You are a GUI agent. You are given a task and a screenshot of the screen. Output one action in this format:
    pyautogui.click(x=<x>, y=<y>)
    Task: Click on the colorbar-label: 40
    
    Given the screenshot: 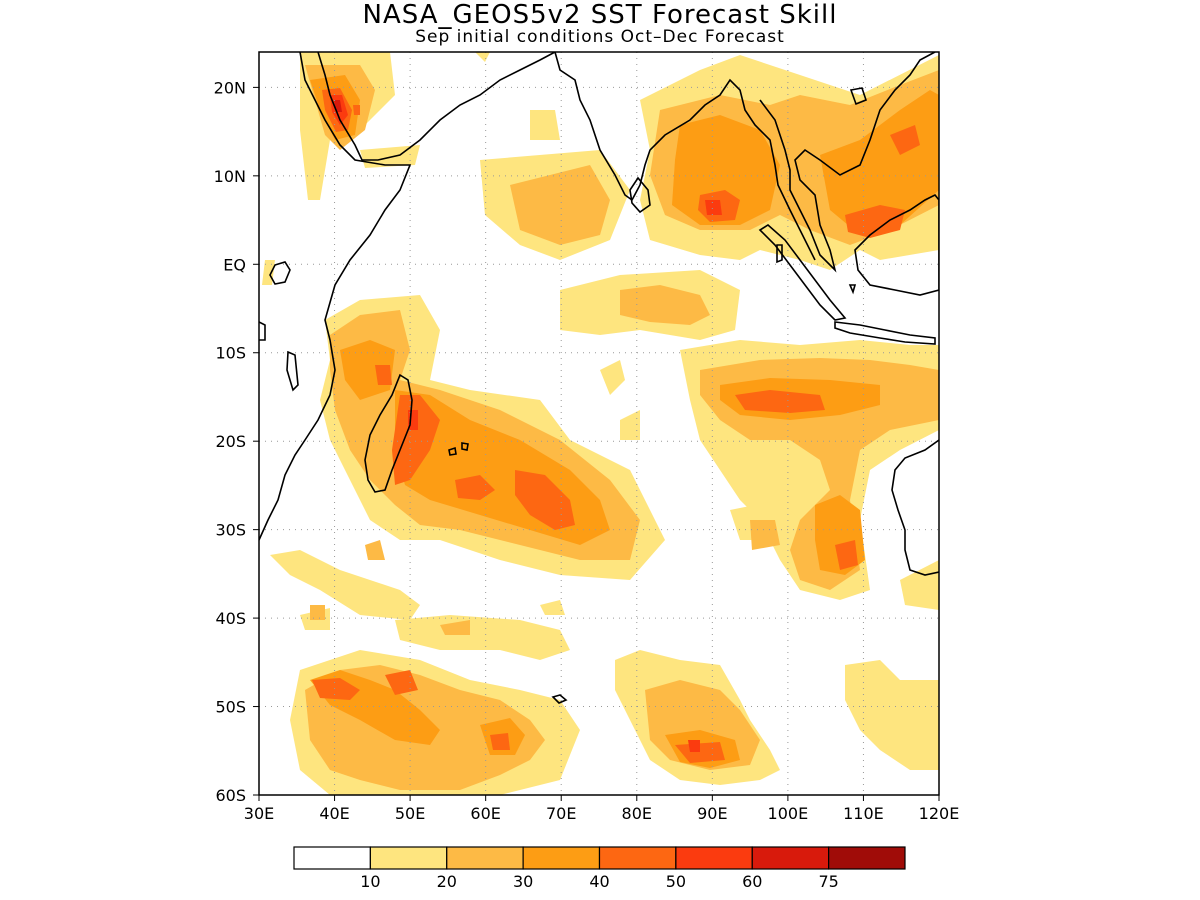 What is the action you would take?
    pyautogui.click(x=599, y=881)
    